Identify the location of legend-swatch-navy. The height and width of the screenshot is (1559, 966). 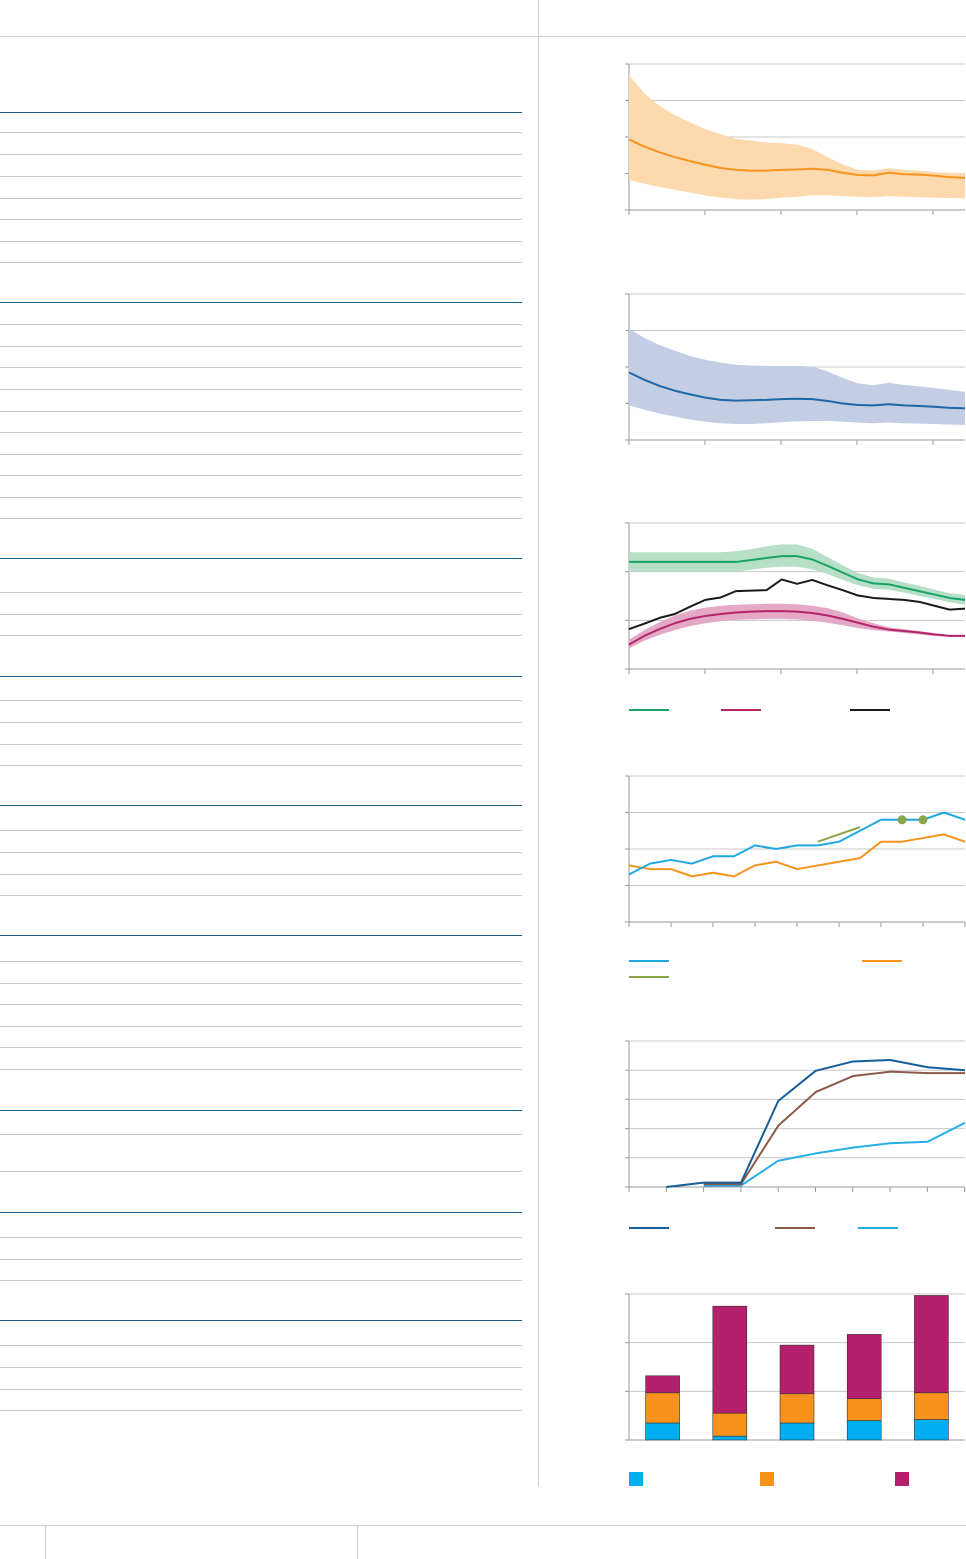
(649, 1228).